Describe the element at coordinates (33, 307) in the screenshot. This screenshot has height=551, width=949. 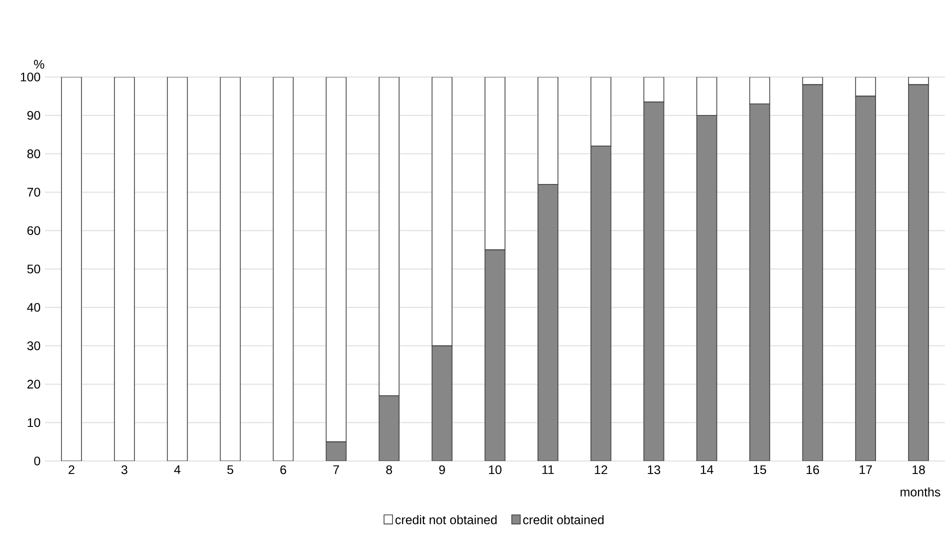
I see `y-tick-label: 40` at that location.